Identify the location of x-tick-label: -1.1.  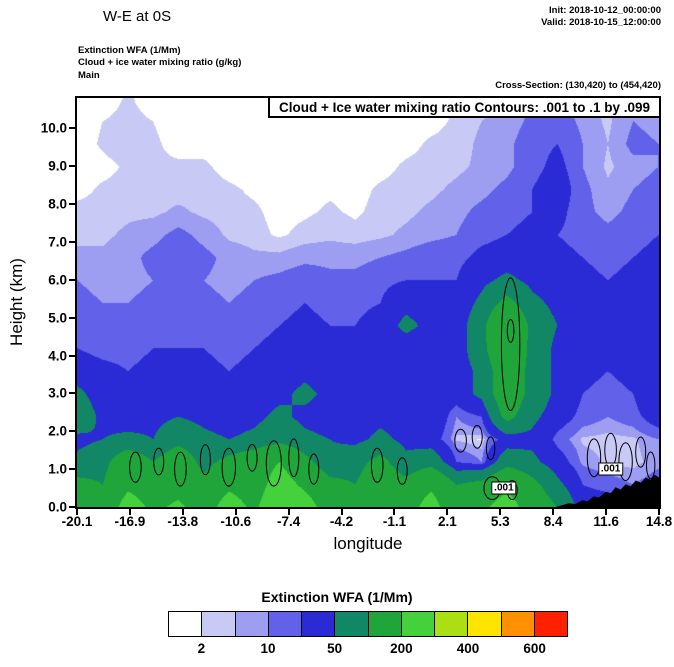
(394, 521).